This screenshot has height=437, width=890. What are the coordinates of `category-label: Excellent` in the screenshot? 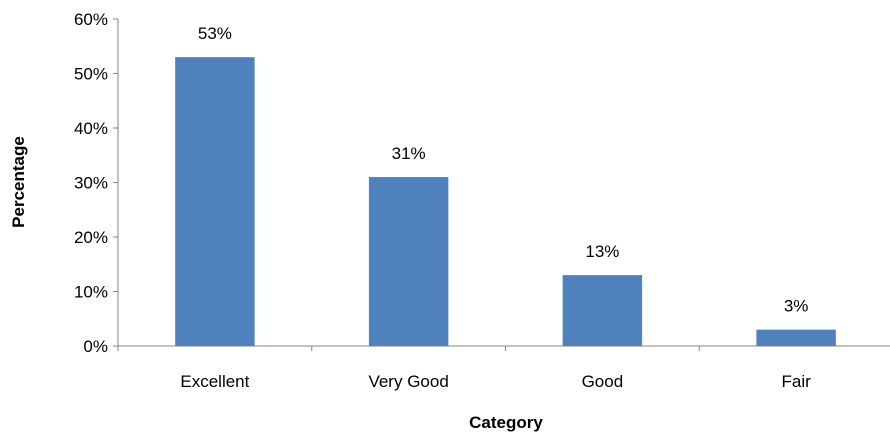 It's located at (214, 381).